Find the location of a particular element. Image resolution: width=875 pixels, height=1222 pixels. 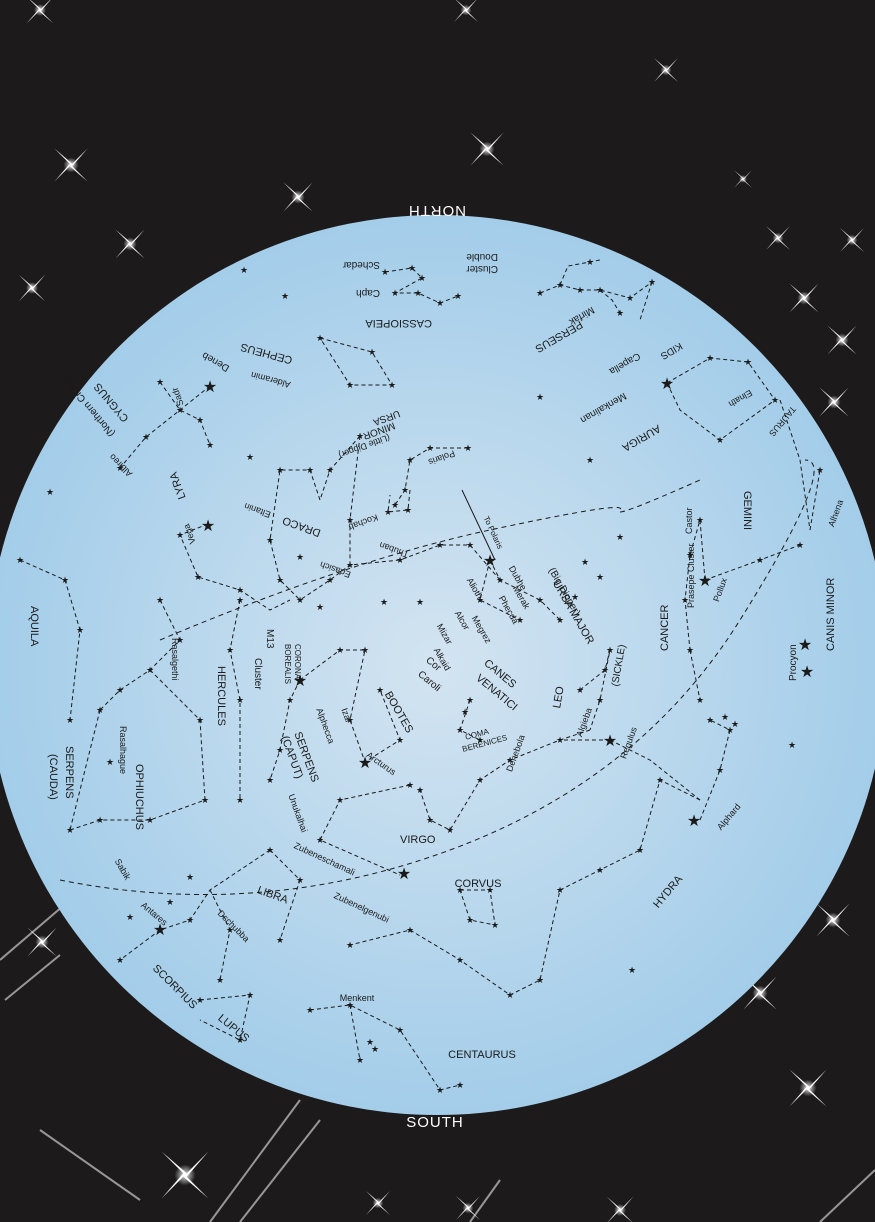

label-menkent: Menkent is located at coordinates (357, 998).